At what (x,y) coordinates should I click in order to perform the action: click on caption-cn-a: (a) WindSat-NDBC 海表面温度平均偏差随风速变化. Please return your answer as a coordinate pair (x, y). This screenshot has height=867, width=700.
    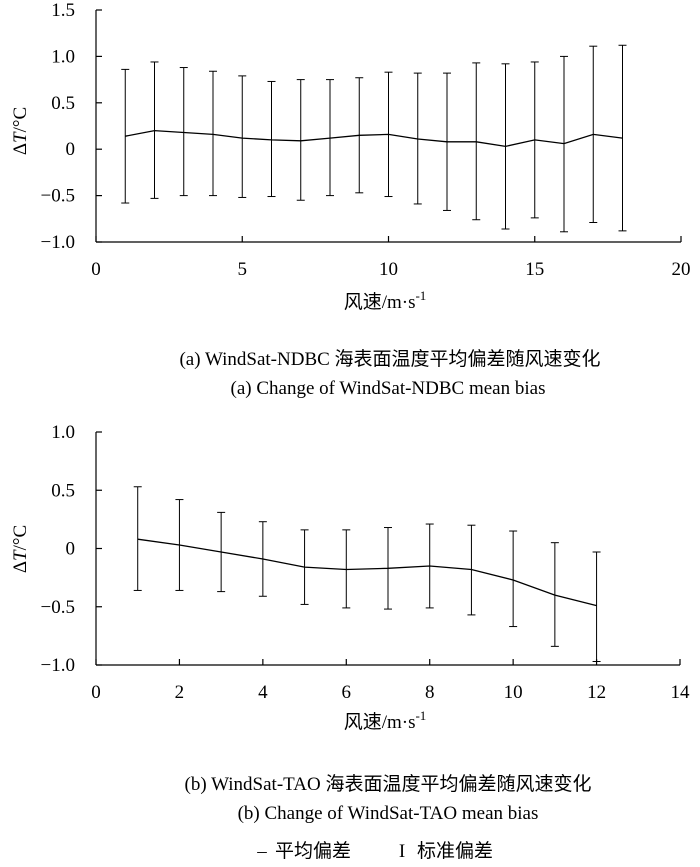
    Looking at the image, I should click on (389, 359).